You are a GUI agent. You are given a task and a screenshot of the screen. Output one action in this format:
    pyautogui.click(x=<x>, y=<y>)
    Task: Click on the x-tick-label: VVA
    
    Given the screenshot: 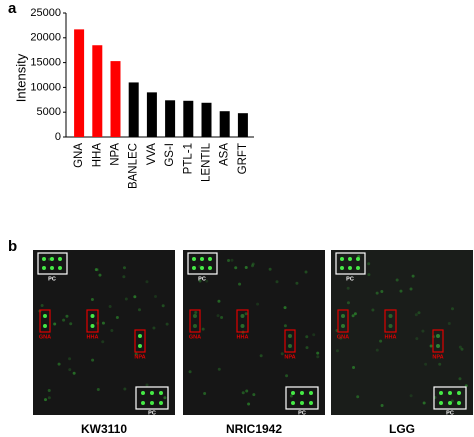 What is the action you would take?
    pyautogui.click(x=152, y=154)
    